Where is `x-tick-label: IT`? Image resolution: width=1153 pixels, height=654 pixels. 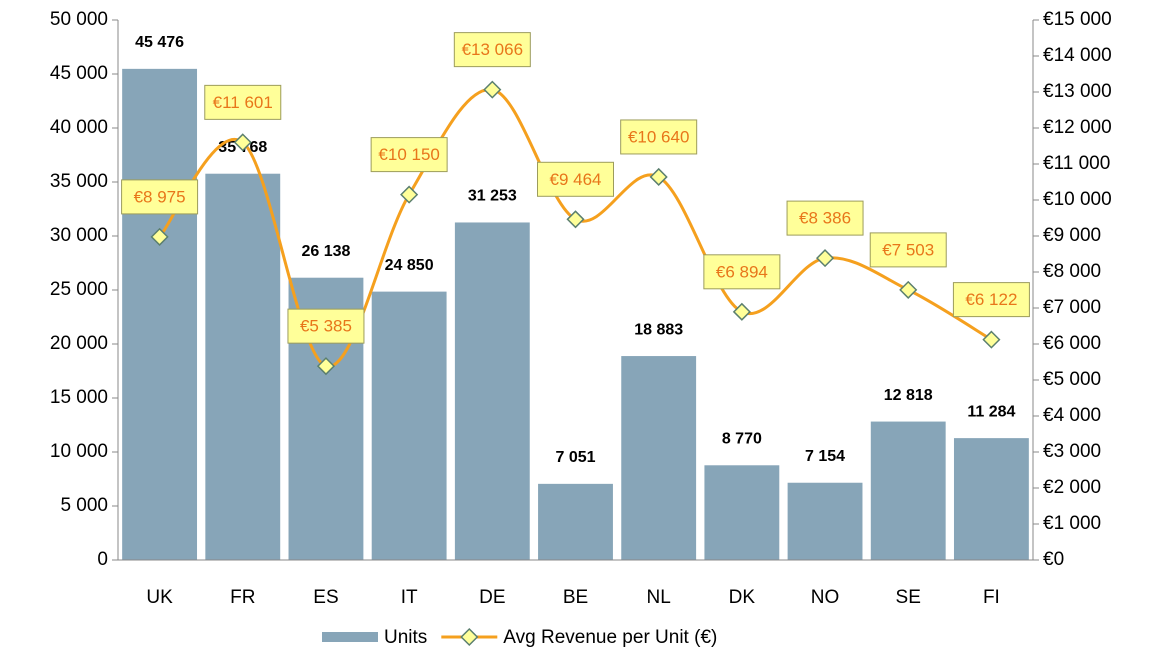
x-tick-label: IT is located at coordinates (409, 597).